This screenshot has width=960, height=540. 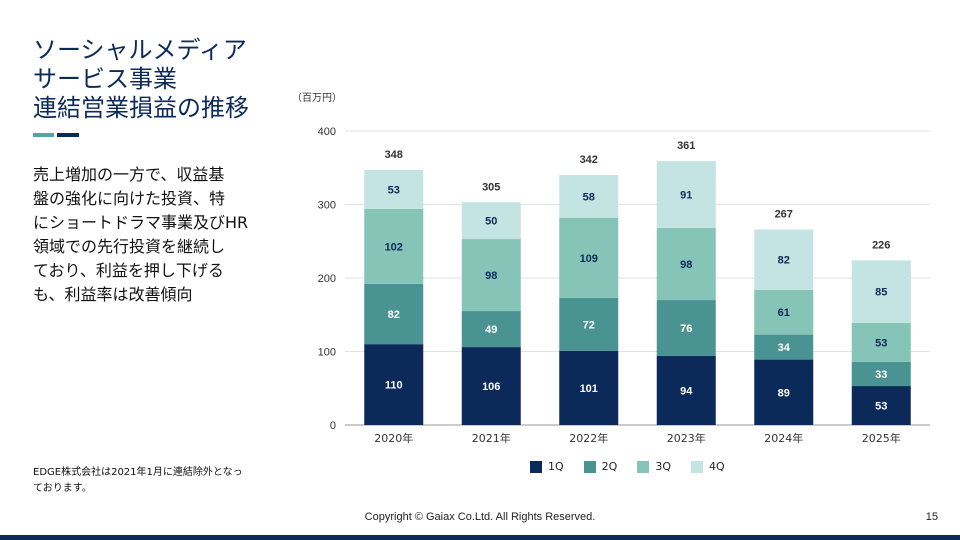 I want to click on data-label-2Q-1: 49, so click(x=491, y=330).